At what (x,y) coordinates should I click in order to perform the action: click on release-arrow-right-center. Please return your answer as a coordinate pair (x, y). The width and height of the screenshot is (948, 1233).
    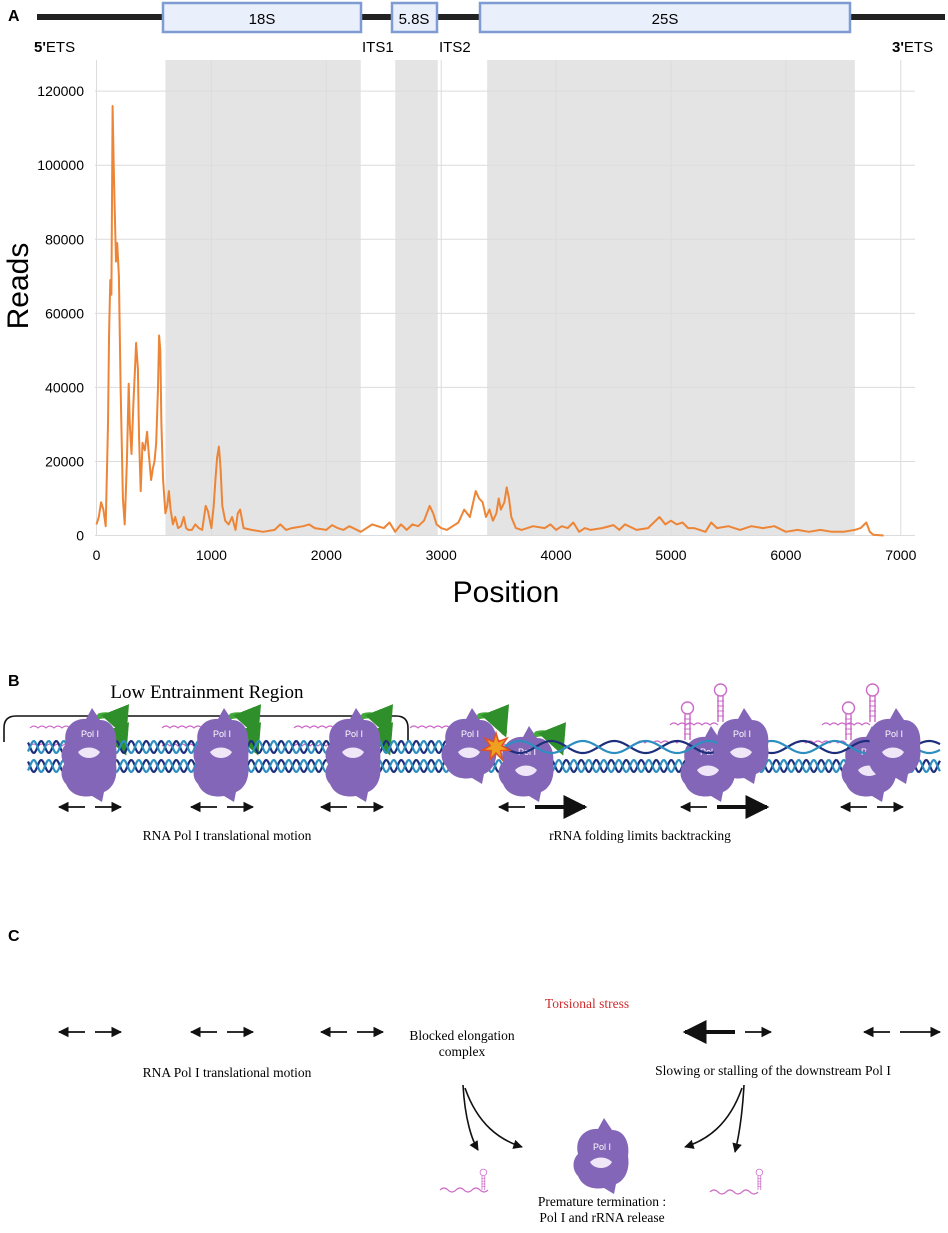
    Looking at the image, I should click on (713, 1118).